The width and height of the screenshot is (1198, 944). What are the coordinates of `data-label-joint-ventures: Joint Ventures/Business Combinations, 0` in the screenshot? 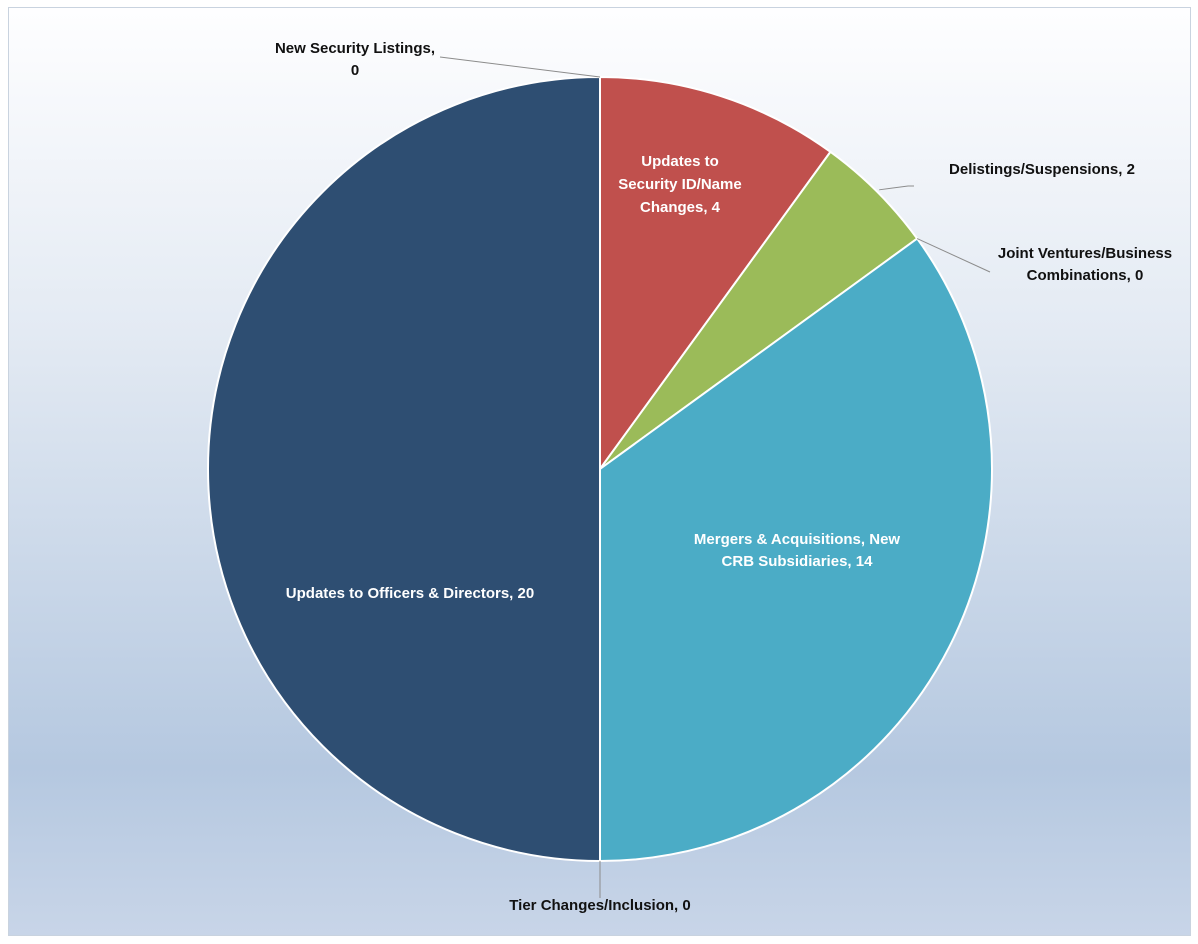 It's located at (1085, 264).